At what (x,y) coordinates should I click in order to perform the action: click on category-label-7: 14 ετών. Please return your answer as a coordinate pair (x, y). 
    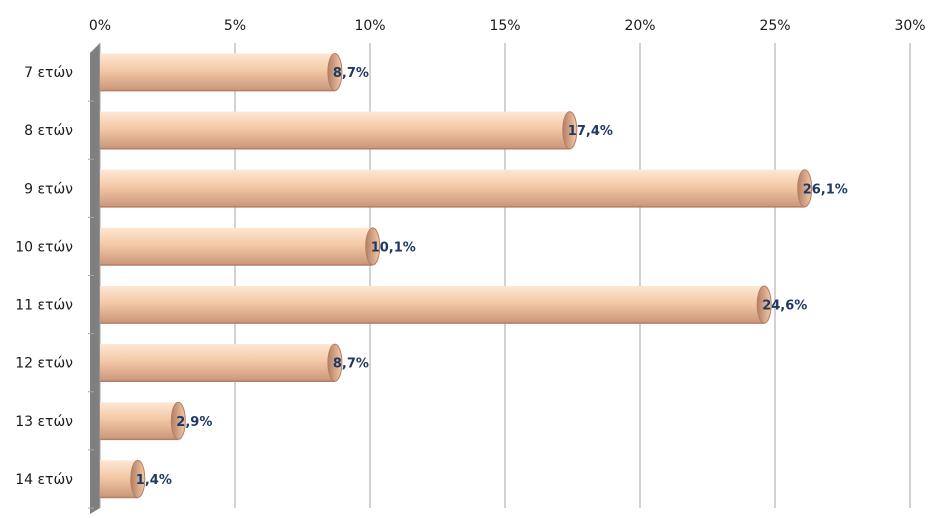
    Looking at the image, I should click on (44, 480).